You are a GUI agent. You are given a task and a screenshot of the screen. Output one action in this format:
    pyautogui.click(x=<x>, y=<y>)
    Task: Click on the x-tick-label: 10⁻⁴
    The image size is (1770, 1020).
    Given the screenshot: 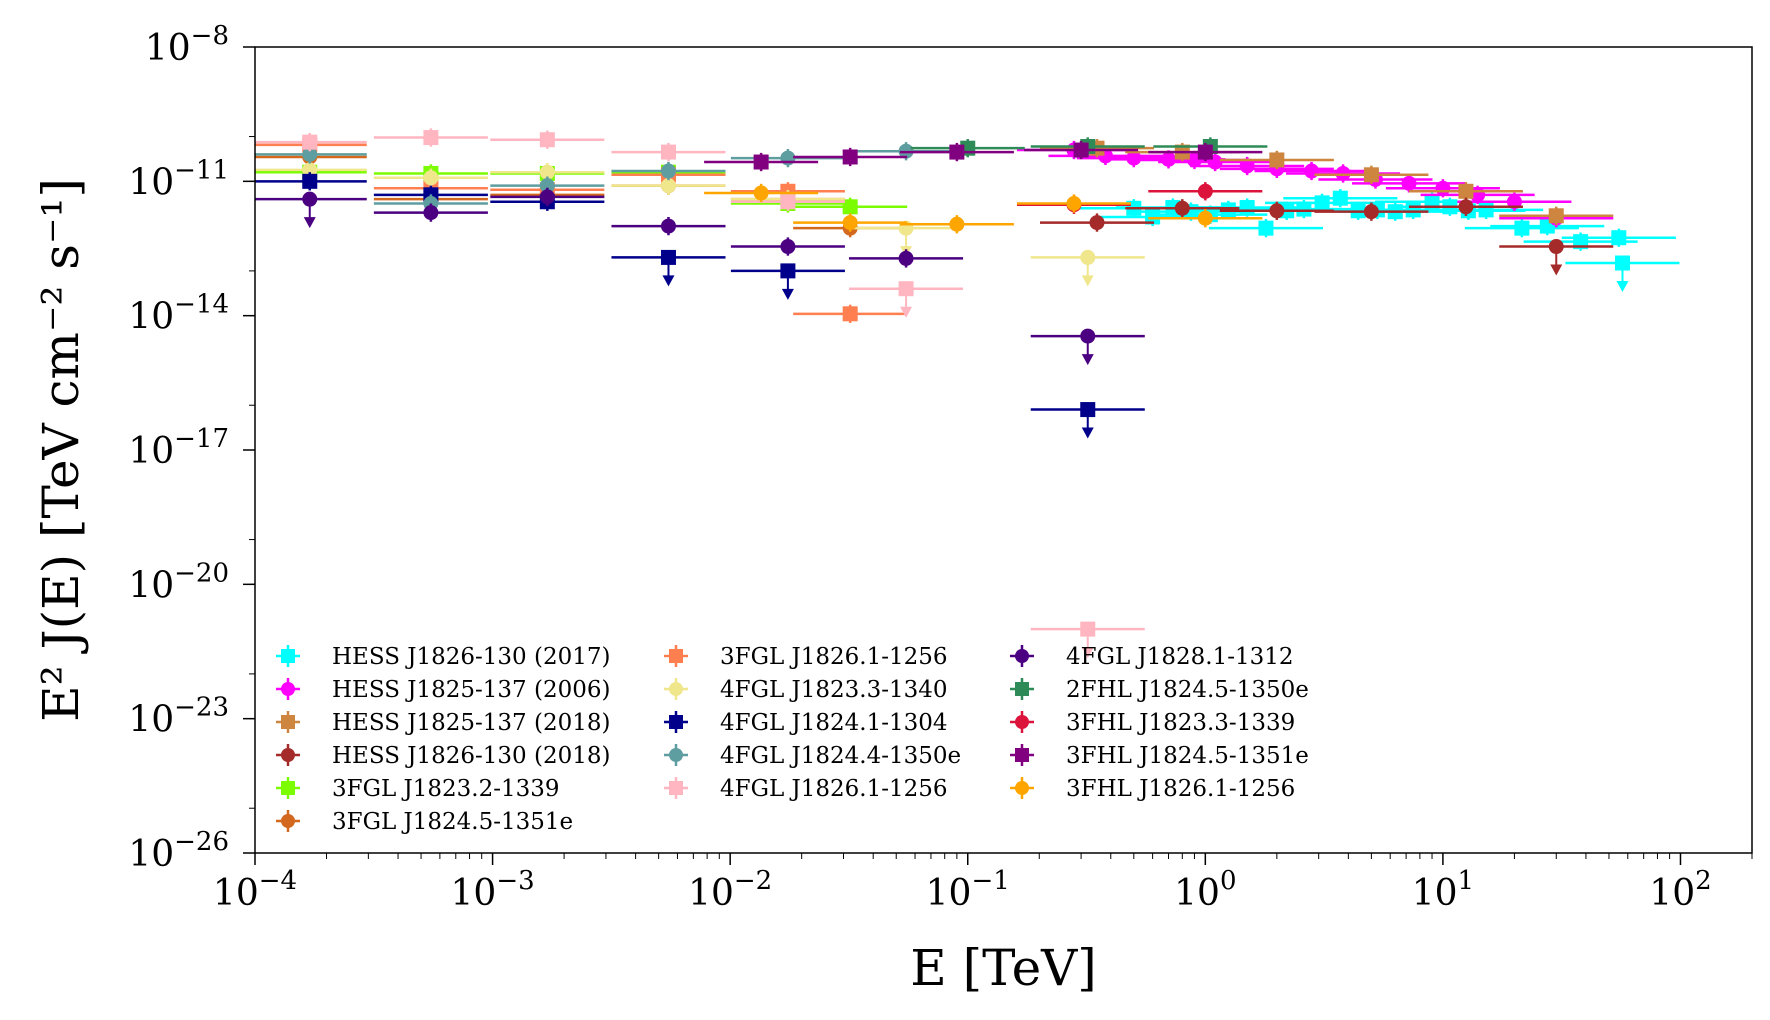 What is the action you would take?
    pyautogui.click(x=255, y=890)
    